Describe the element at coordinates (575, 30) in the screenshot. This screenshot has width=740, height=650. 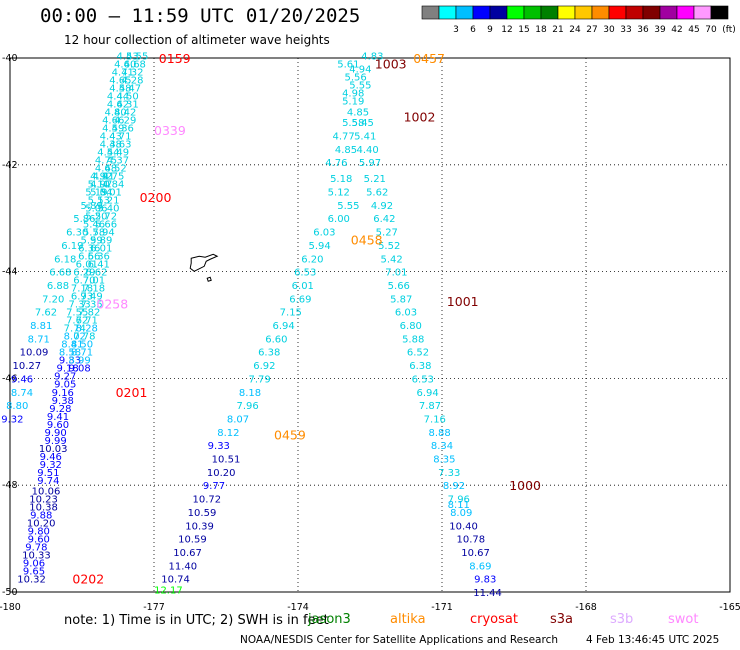
I see `colorbar-tick-label: 24` at that location.